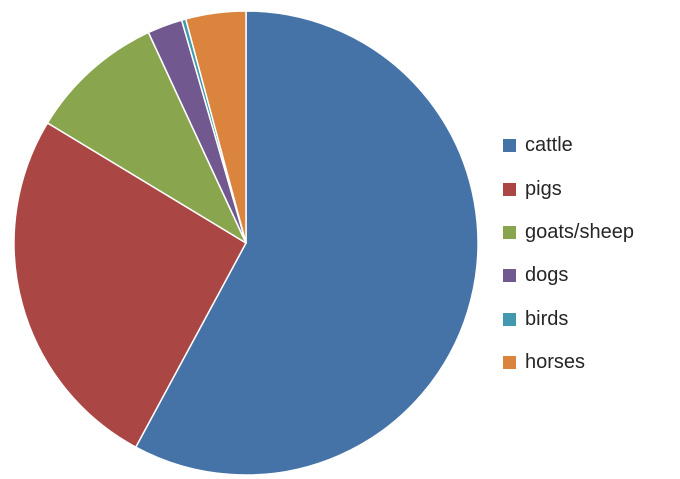 The width and height of the screenshot is (680, 479). Describe the element at coordinates (549, 145) in the screenshot. I see `legend-label-cattle: cattle` at that location.